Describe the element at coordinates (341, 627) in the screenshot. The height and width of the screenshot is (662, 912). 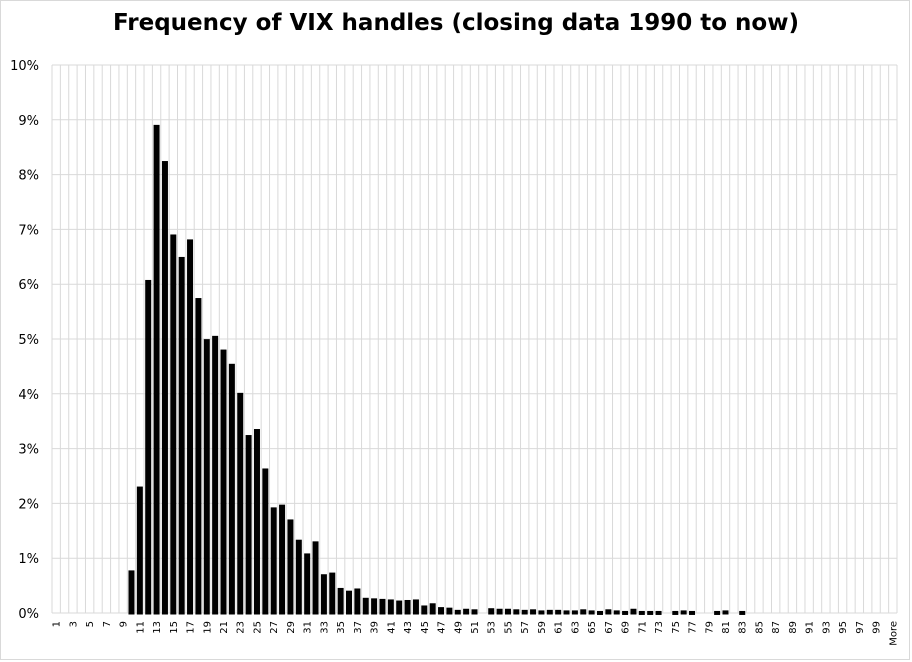
I see `x-tick-label: 35` at that location.